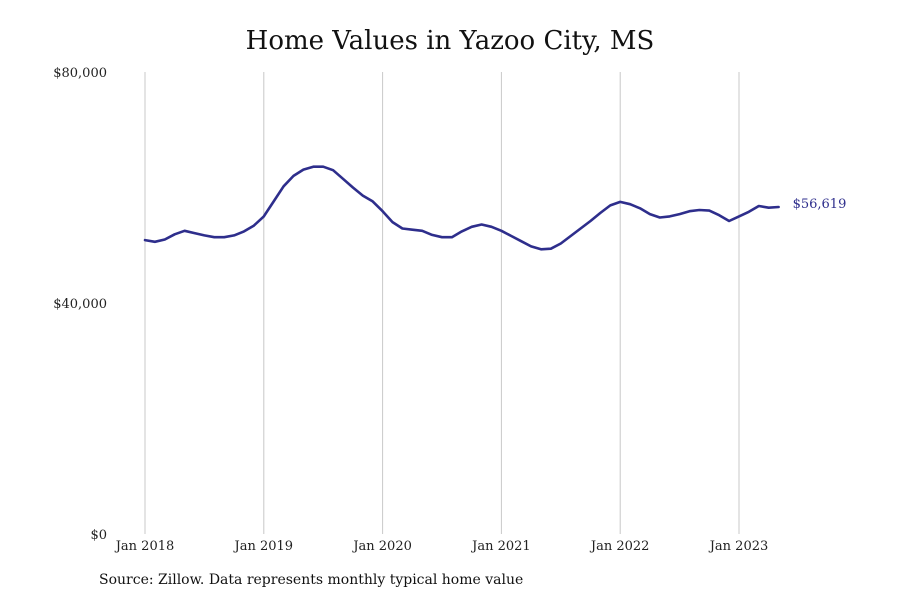  I want to click on x-tick-label: Jan 2022, so click(619, 546).